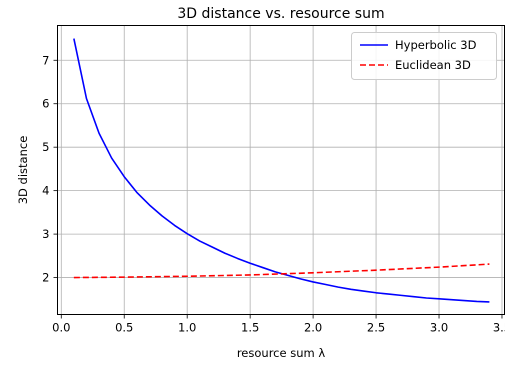 The image size is (505, 369). Describe the element at coordinates (45, 278) in the screenshot. I see `y-tick-label: 2` at that location.